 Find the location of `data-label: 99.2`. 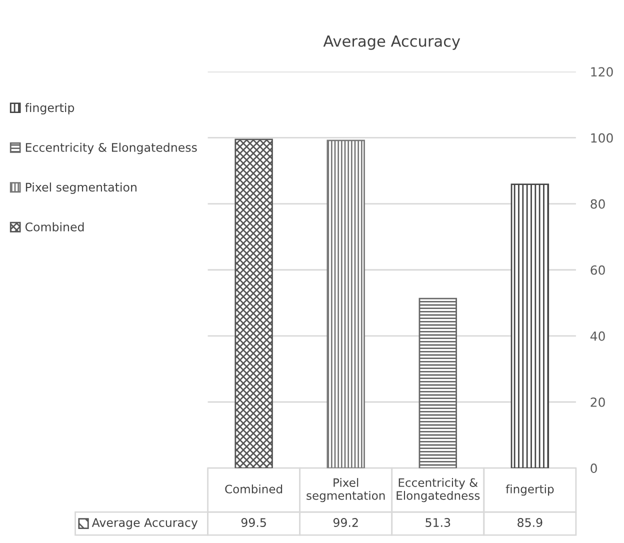

data-label: 99.2 is located at coordinates (345, 522).